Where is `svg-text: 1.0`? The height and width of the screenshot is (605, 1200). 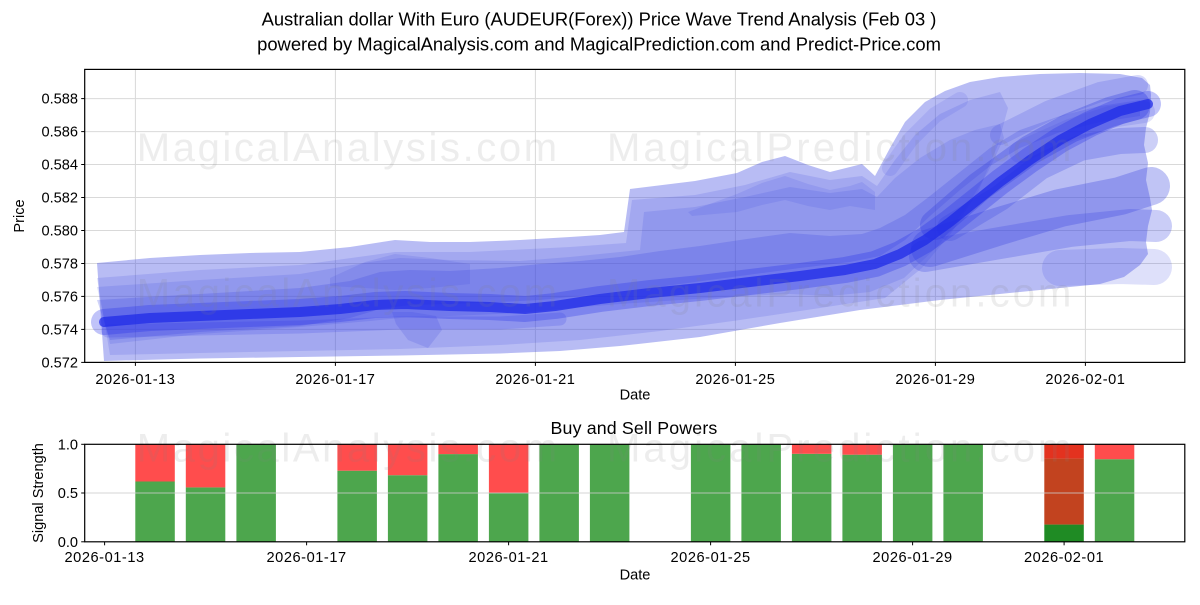
svg-text: 1.0 is located at coordinates (68, 445).